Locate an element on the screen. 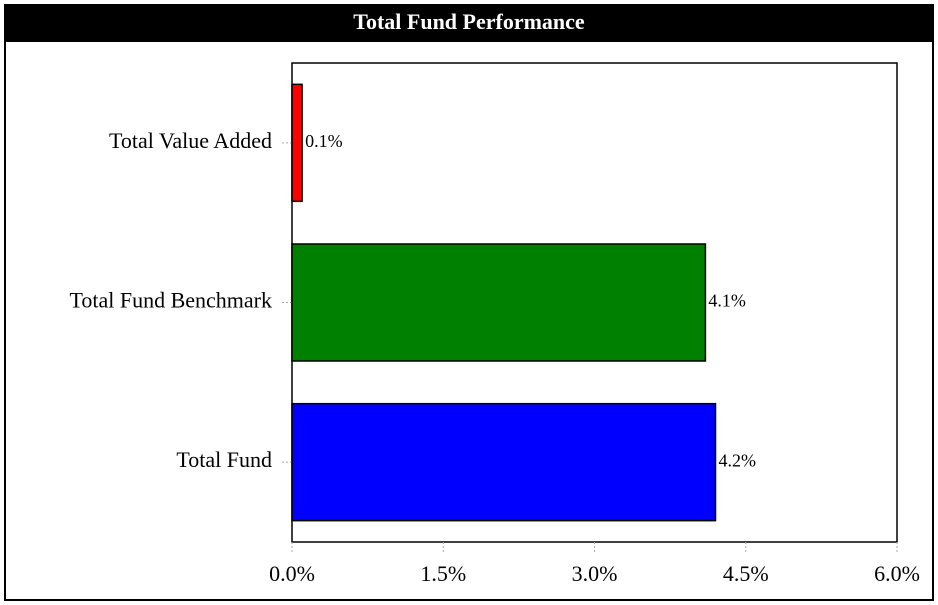  x-tick-label: 1.5% is located at coordinates (443, 573).